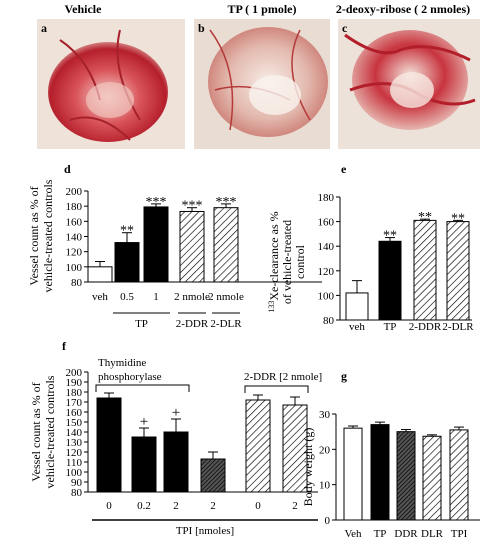 Image resolution: width=480 pixels, height=554 pixels. I want to click on y-tick-label: 110, so click(74, 463).